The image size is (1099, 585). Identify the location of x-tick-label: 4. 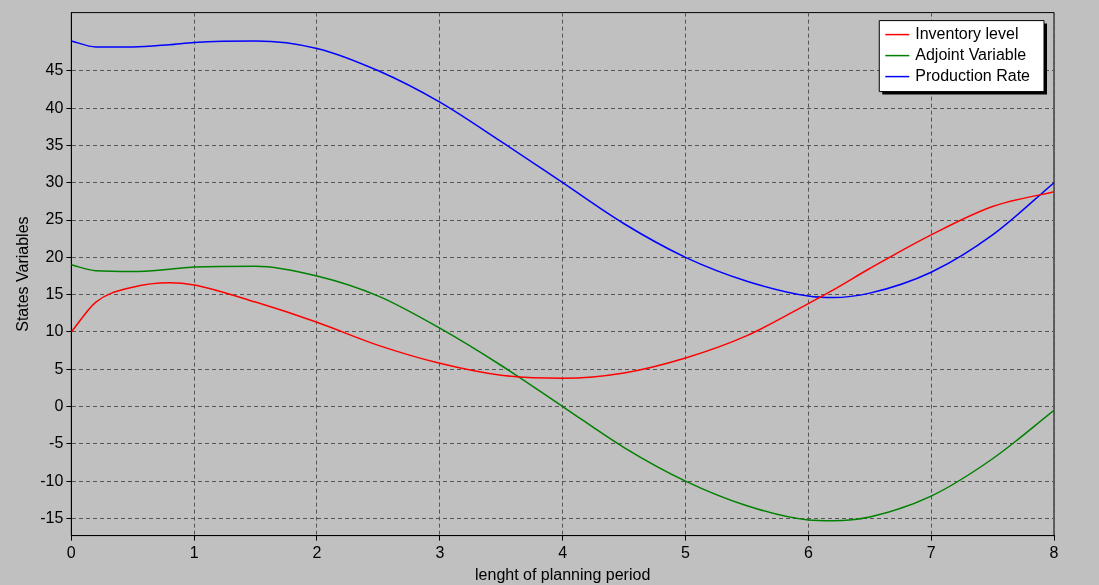
(563, 552).